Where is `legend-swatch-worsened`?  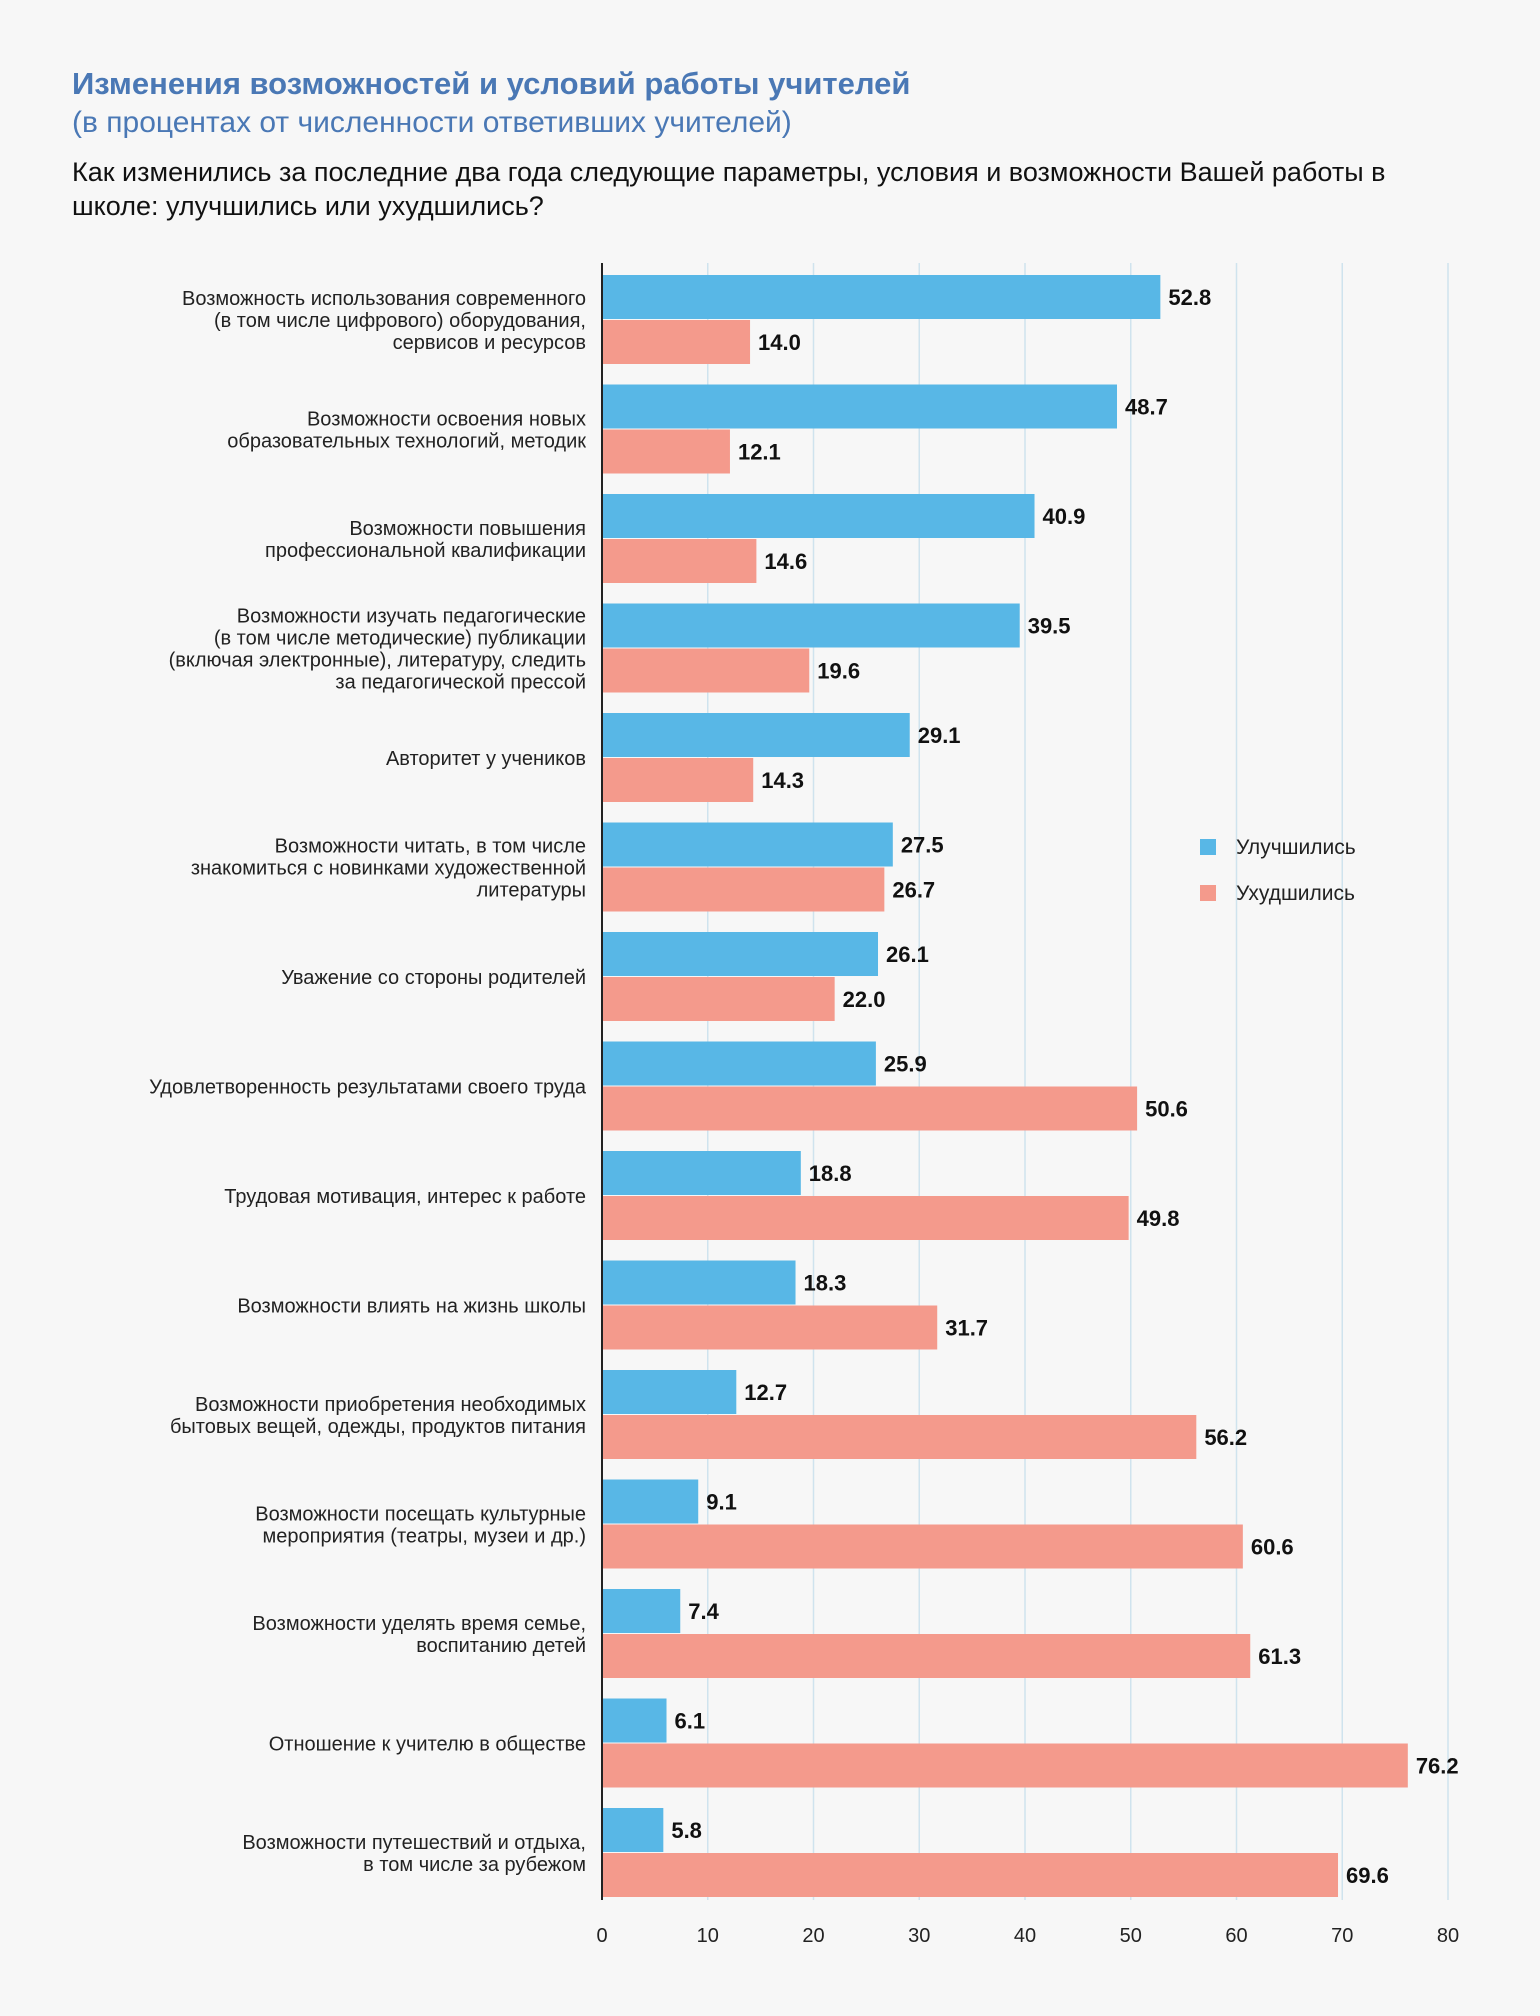
legend-swatch-worsened is located at coordinates (1208, 893).